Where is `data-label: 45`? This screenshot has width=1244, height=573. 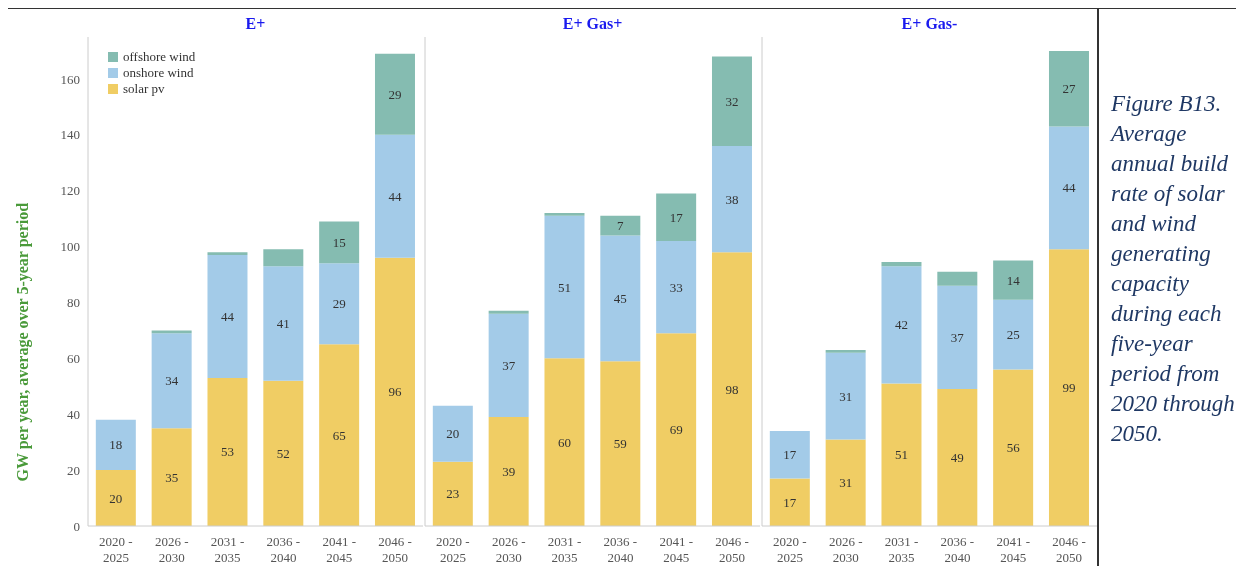
data-label: 45 is located at coordinates (620, 298).